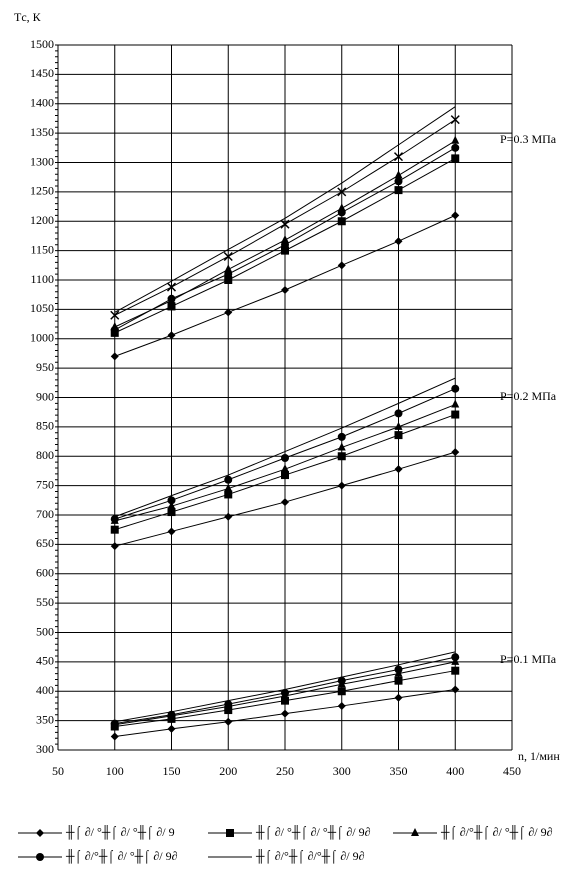  I want to click on x-tick-label: 450, so click(512, 771).